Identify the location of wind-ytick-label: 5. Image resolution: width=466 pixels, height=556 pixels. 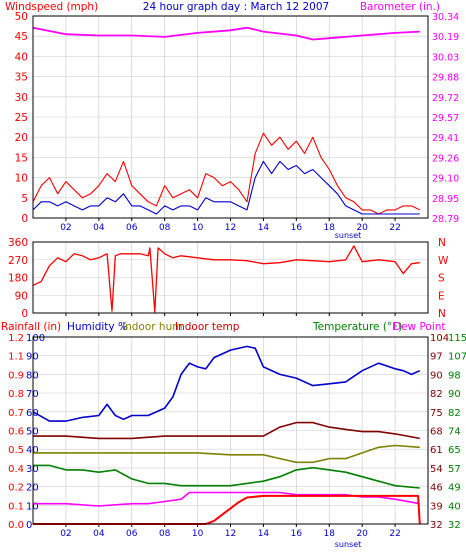
(24, 199).